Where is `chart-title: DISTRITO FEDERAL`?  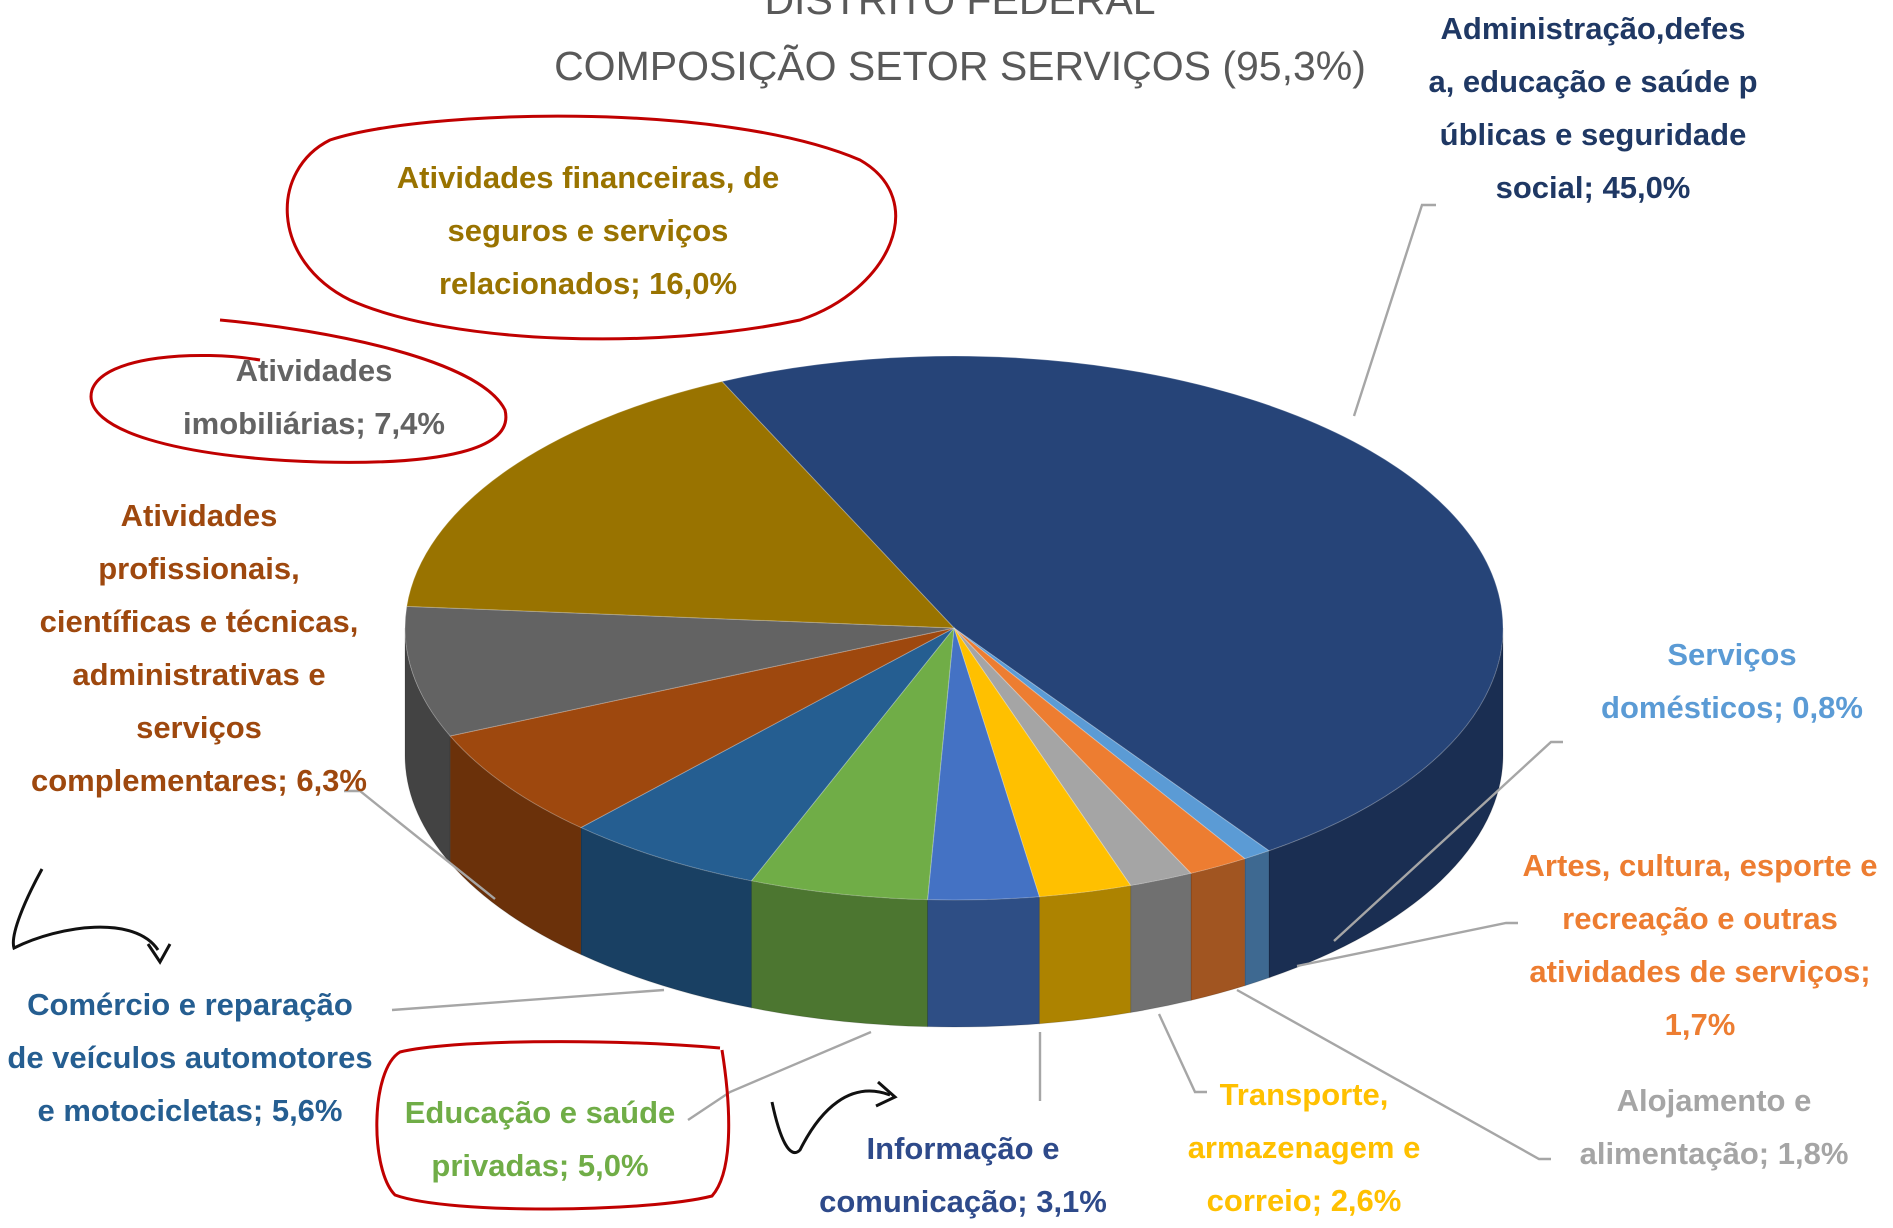
chart-title: DISTRITO FEDERAL is located at coordinates (960, 11).